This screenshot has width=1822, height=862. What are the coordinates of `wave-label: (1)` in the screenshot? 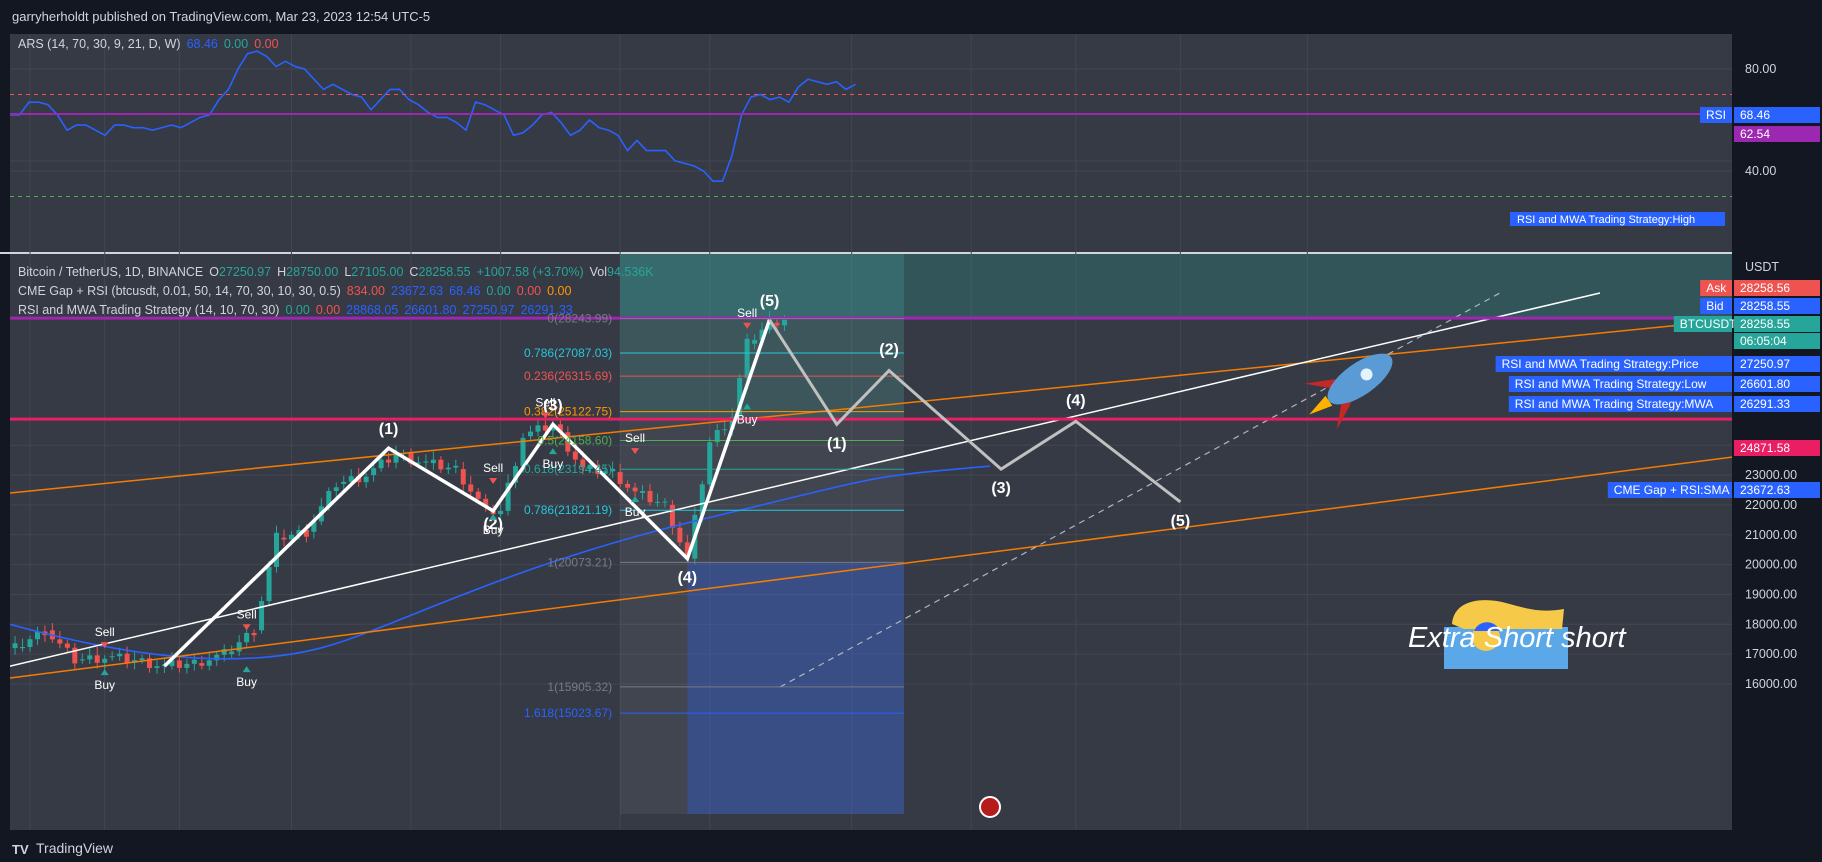 It's located at (837, 443).